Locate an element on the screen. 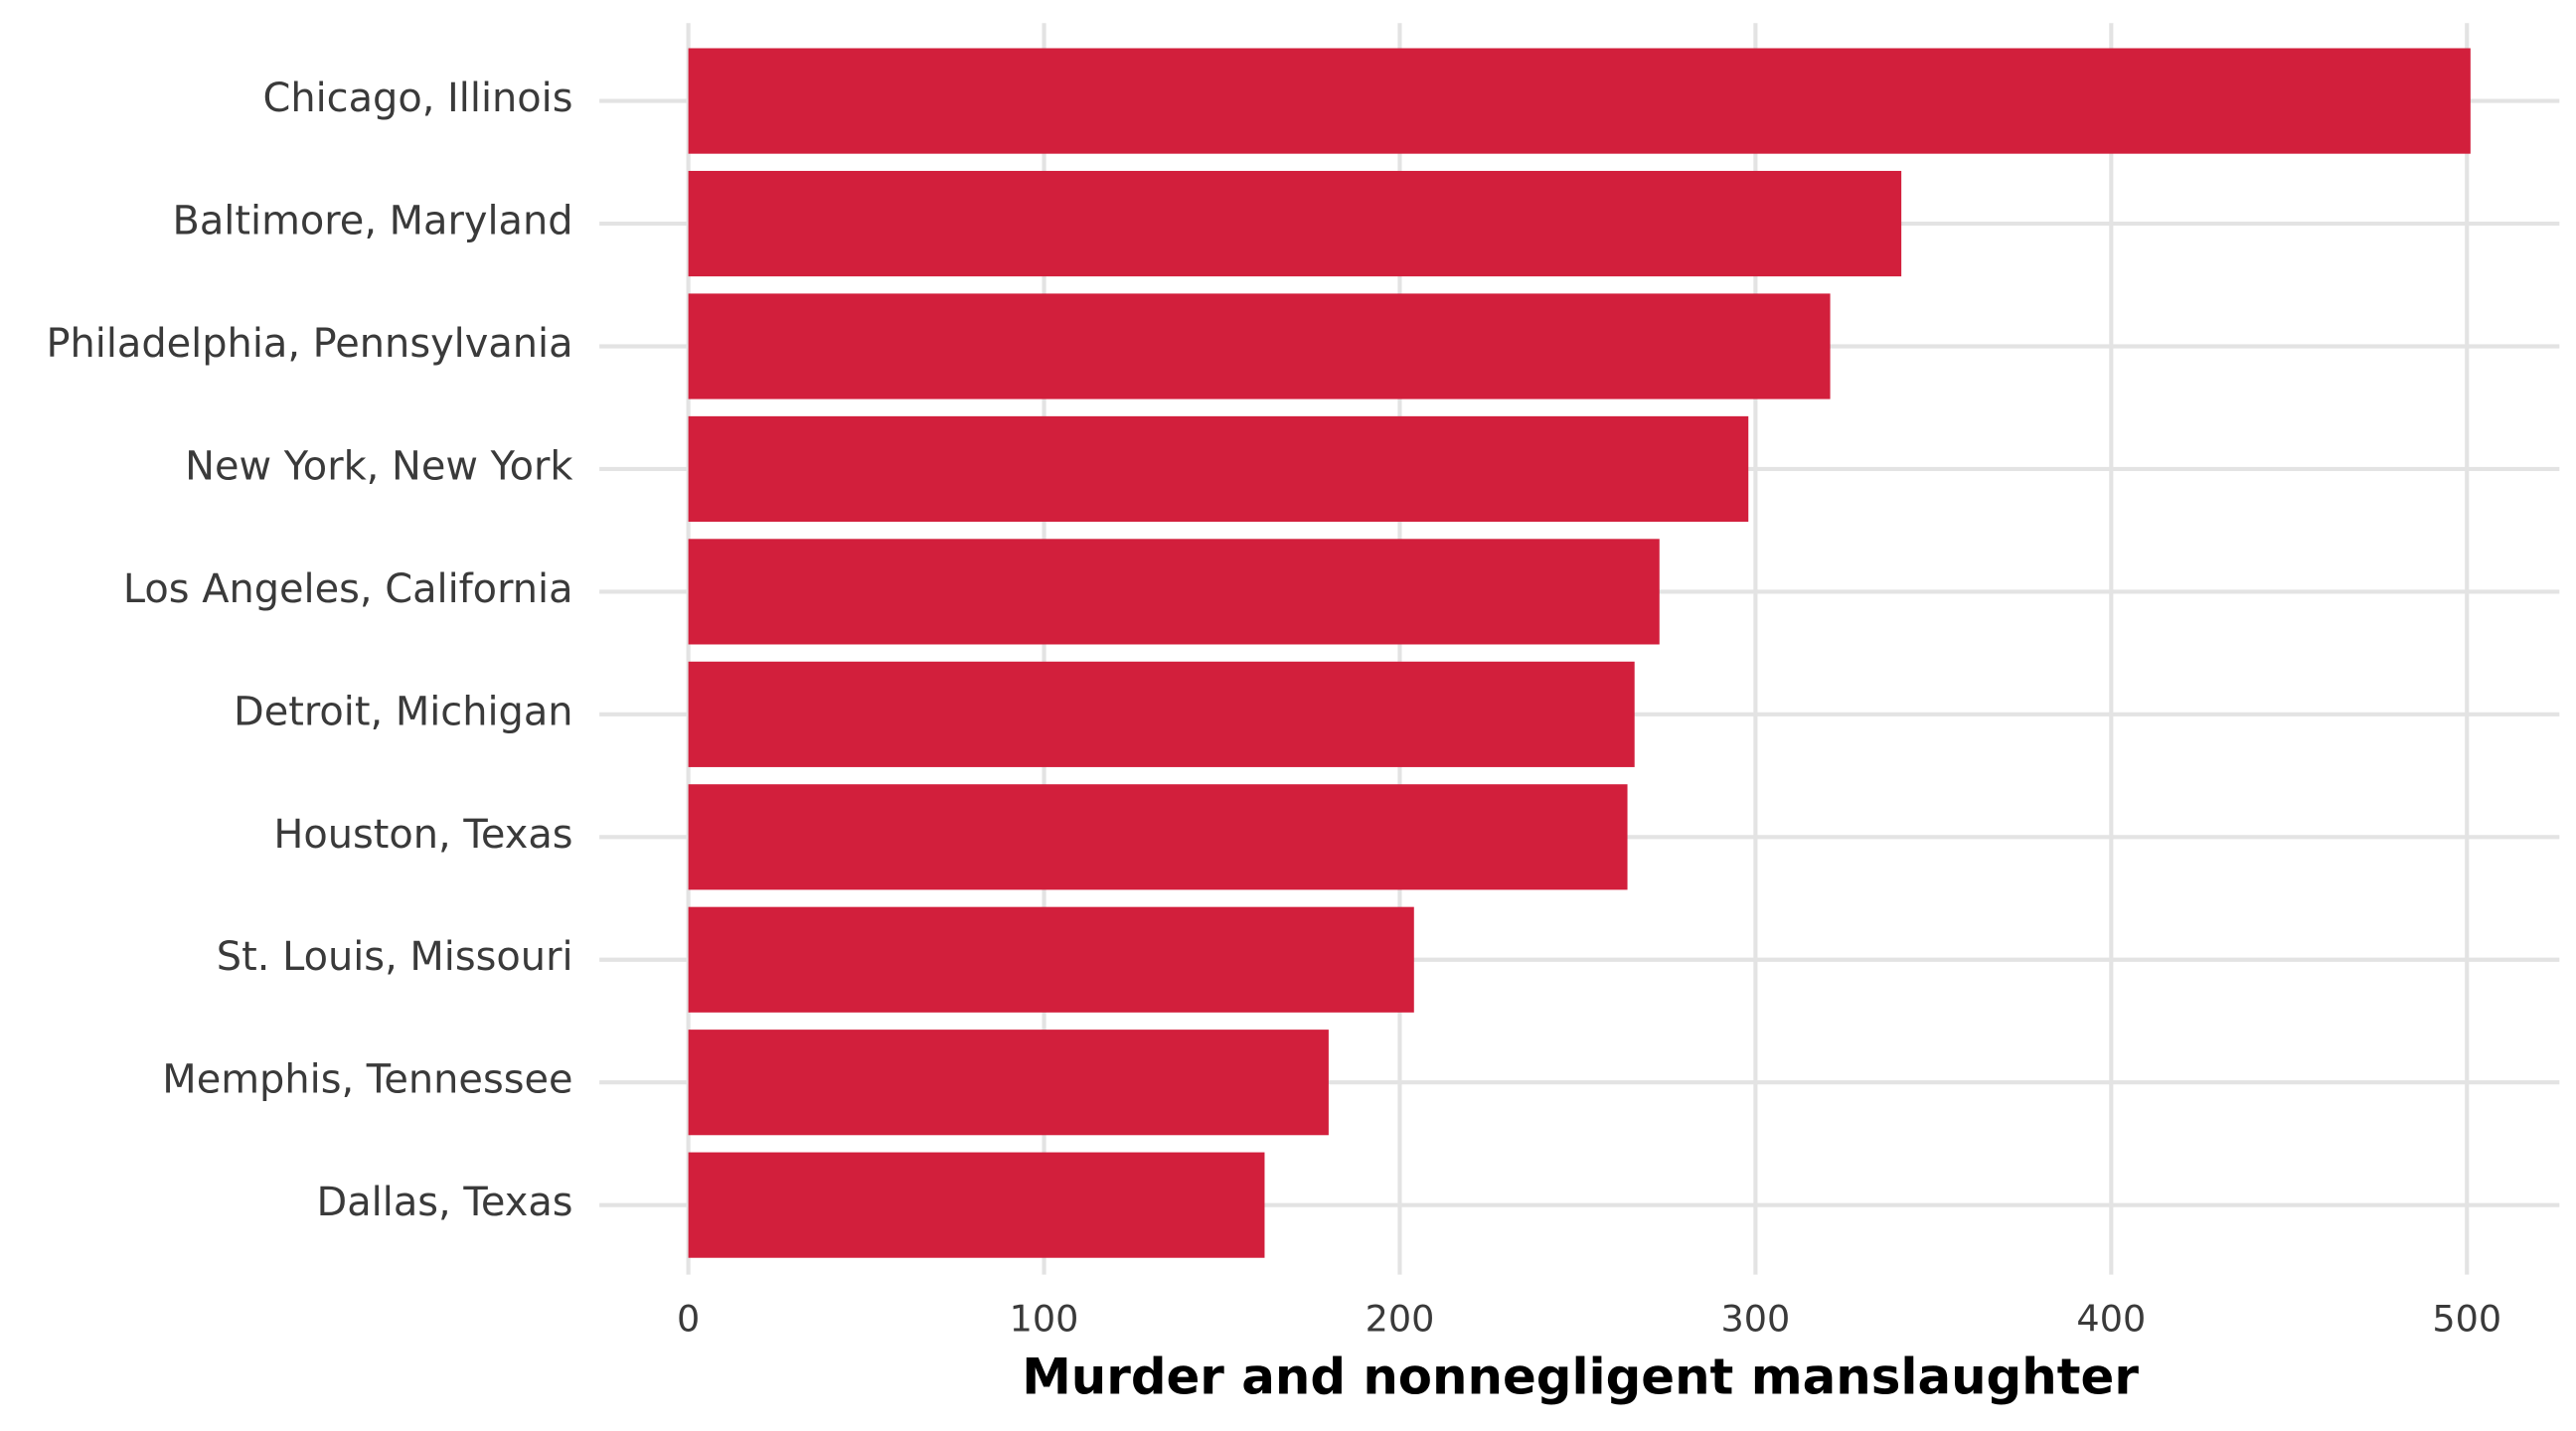 Image resolution: width=2576 pixels, height=1431 pixels. x-tick-label: 400 is located at coordinates (2111, 1319).